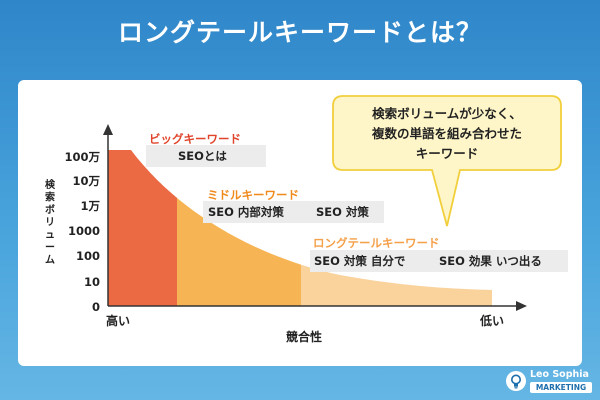 The height and width of the screenshot is (400, 600). Describe the element at coordinates (447, 153) in the screenshot. I see `callout-line-3: キーワード` at that location.